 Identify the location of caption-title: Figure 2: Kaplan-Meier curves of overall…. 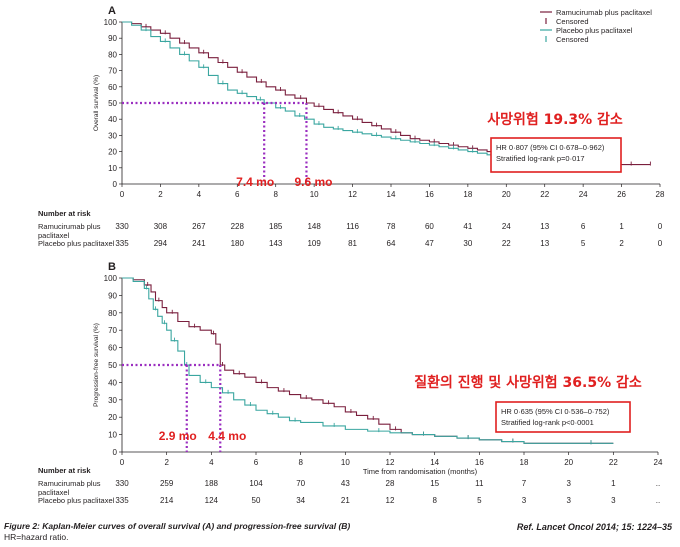
(177, 526).